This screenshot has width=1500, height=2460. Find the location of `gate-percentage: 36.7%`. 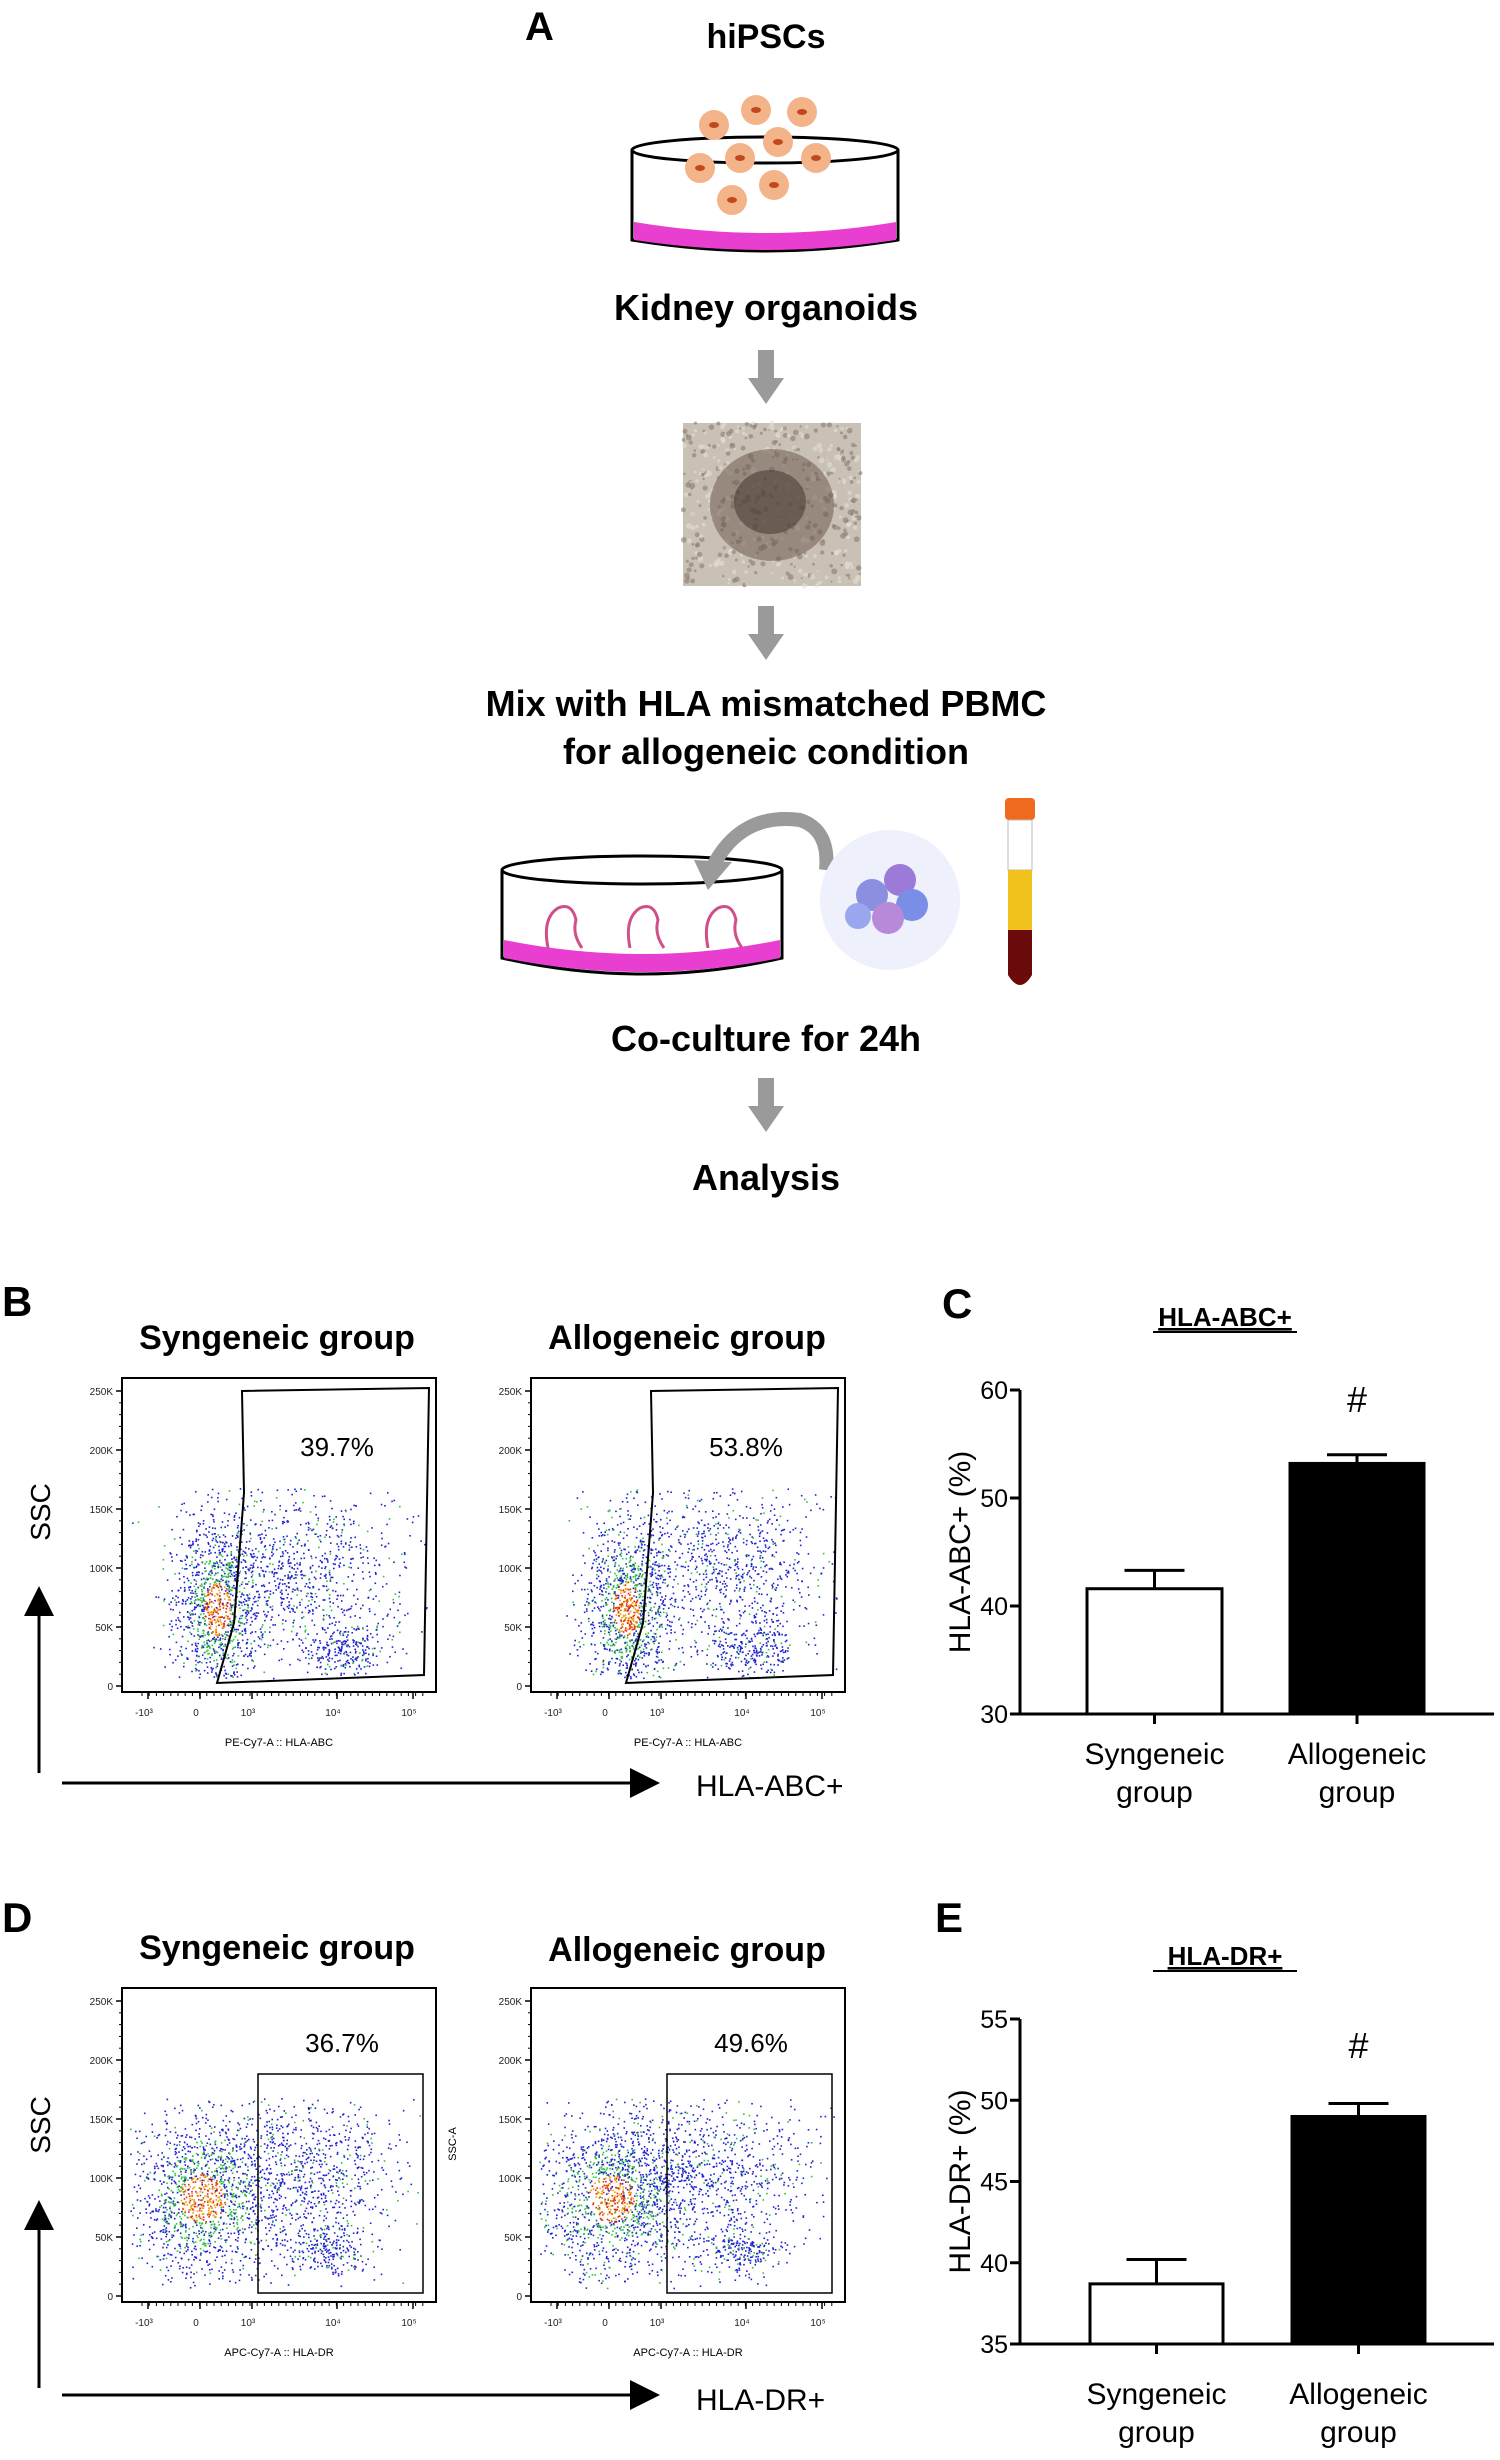

gate-percentage: 36.7% is located at coordinates (342, 2043).